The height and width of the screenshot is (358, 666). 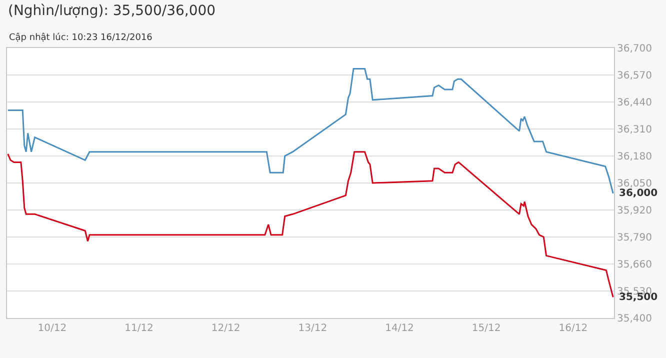 I want to click on chart-title: (Nghìn/lượng): 35,500/36,000, so click(x=112, y=11).